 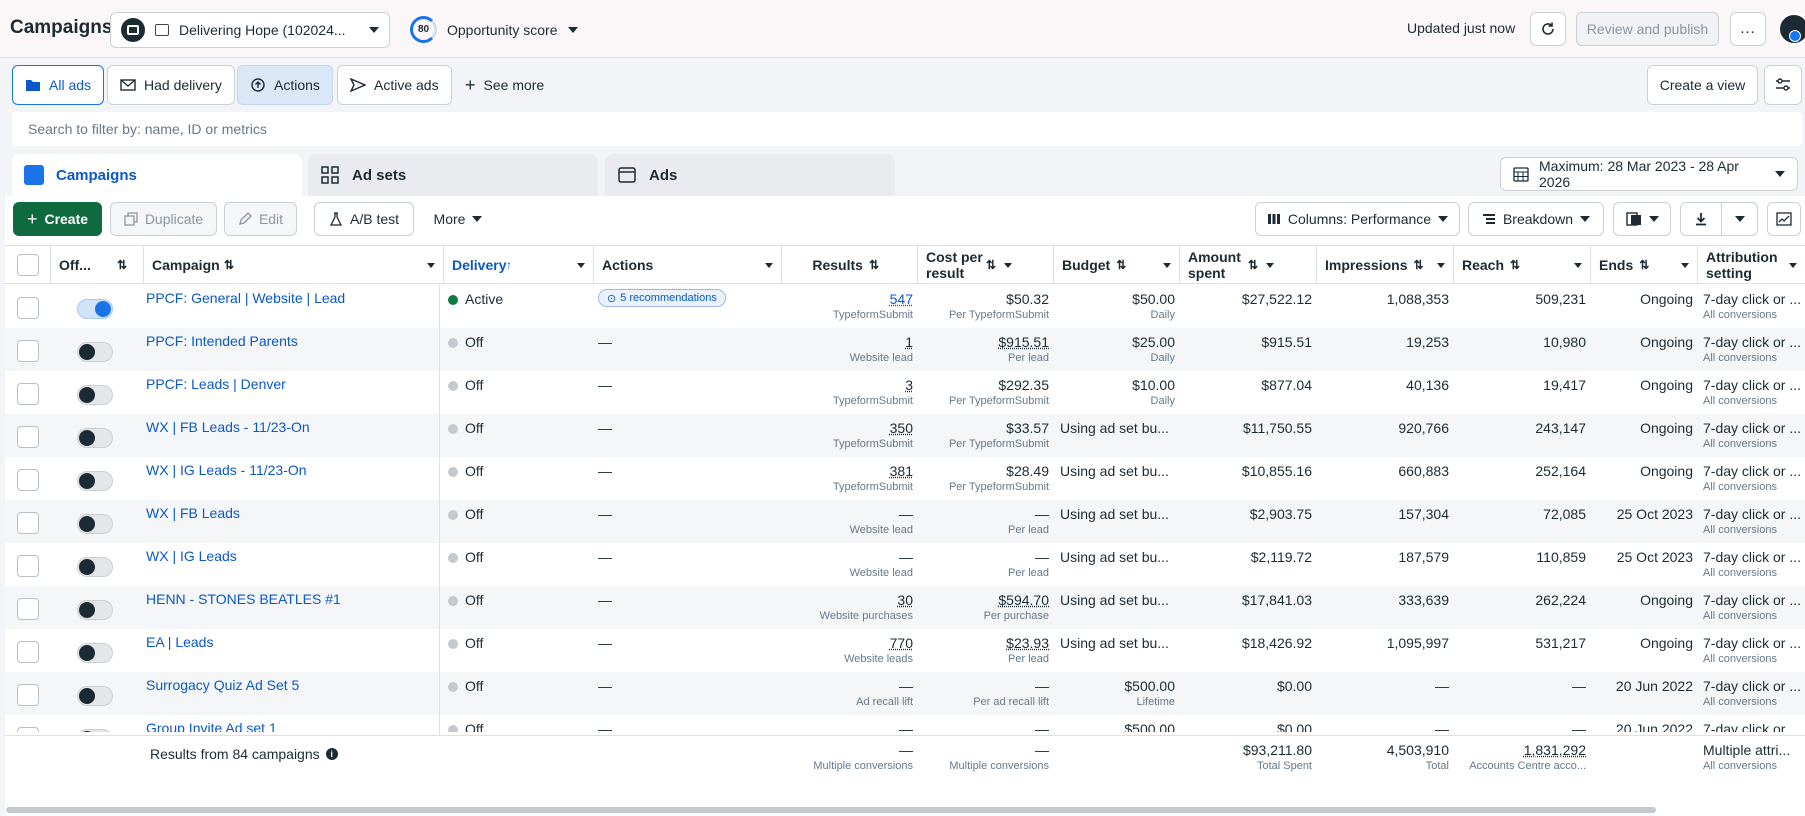 I want to click on campaign-name-link: Surrogacy Quiz Ad Set 5, so click(x=223, y=685).